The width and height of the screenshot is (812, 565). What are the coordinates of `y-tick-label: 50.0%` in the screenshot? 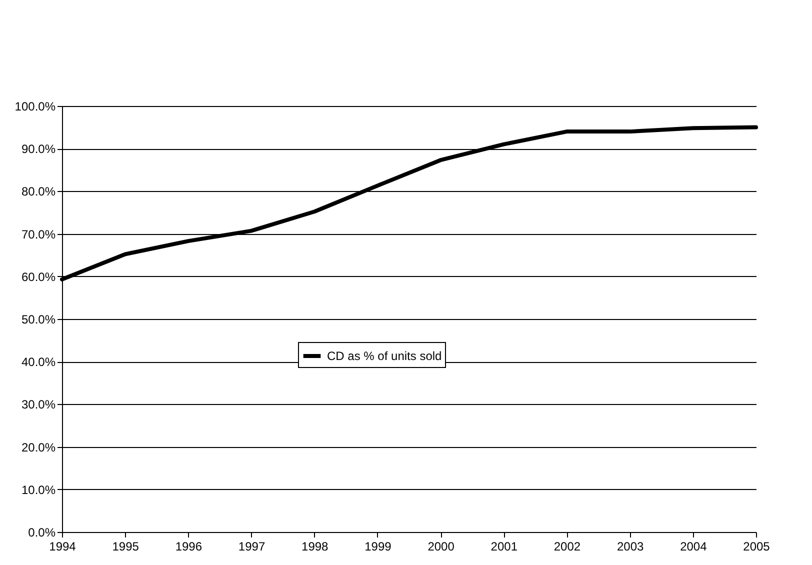 It's located at (38, 319).